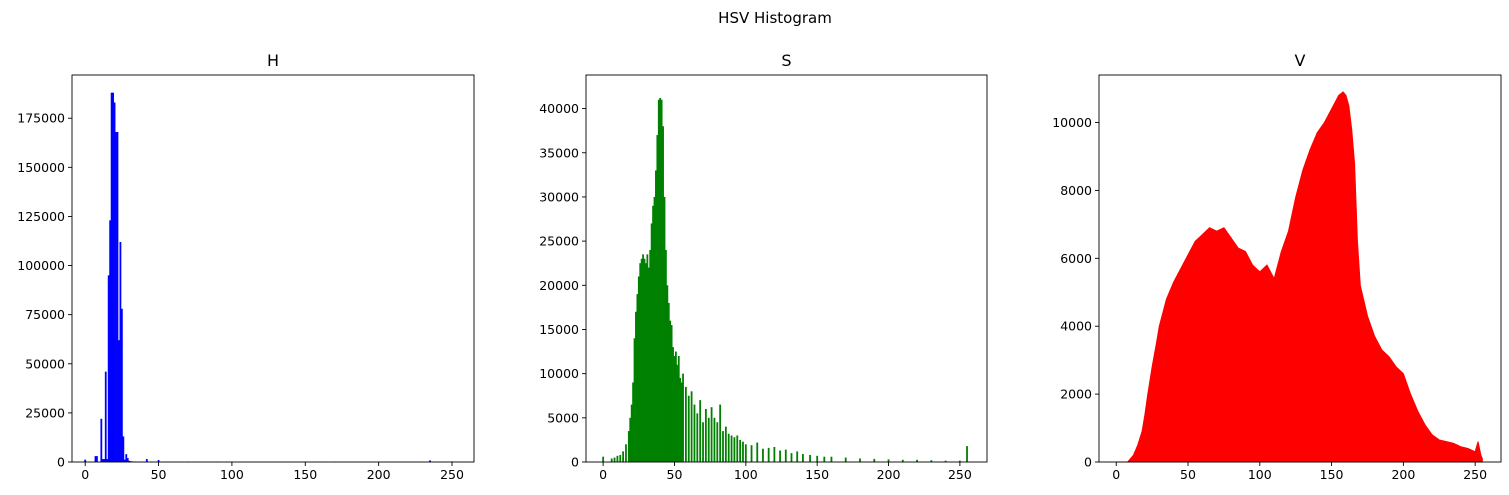  I want to click on y-tick-label: 10000, so click(1072, 122).